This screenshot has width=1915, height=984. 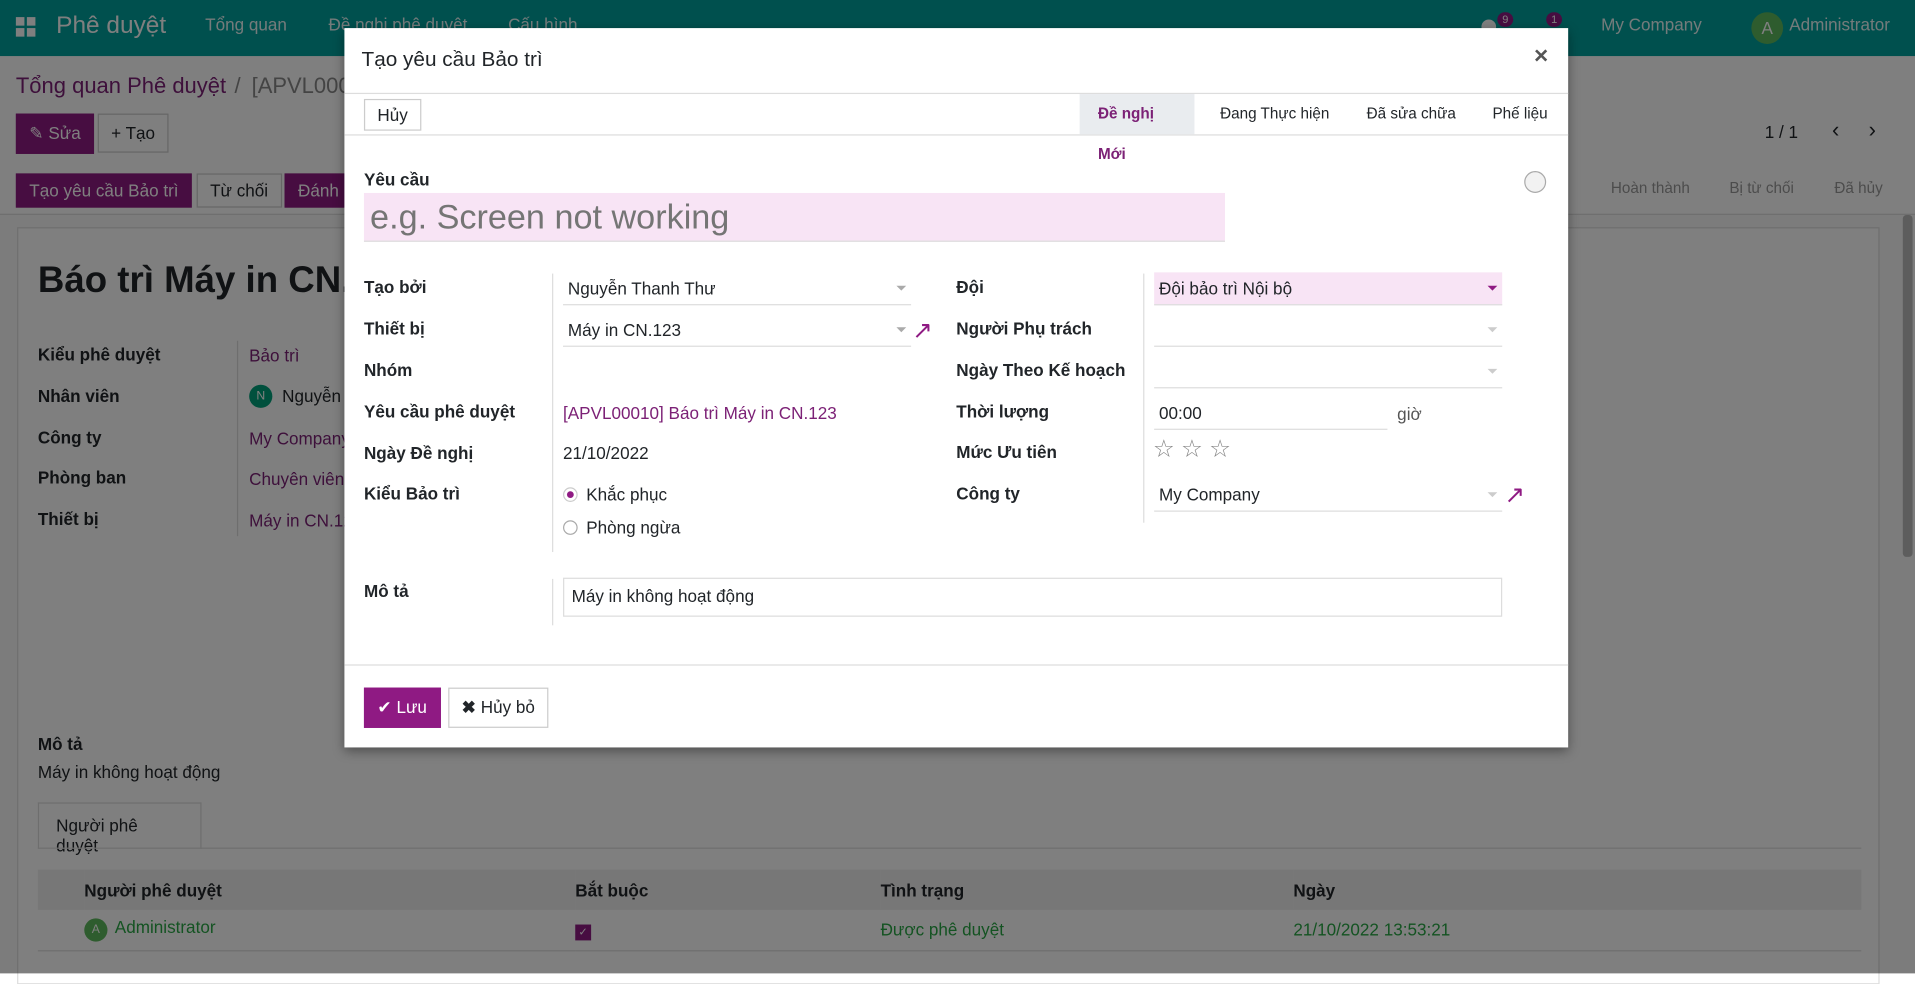 I want to click on request-date-value: 21/10/2022, so click(x=606, y=453).